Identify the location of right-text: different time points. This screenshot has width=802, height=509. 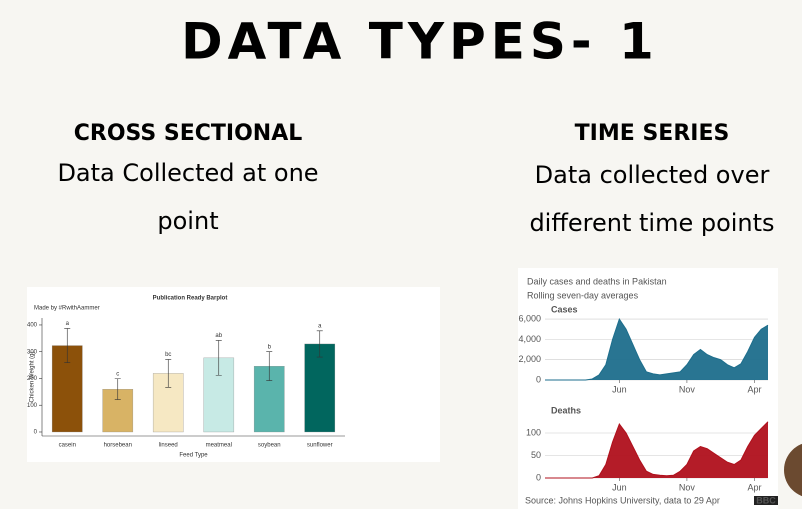
(651, 223).